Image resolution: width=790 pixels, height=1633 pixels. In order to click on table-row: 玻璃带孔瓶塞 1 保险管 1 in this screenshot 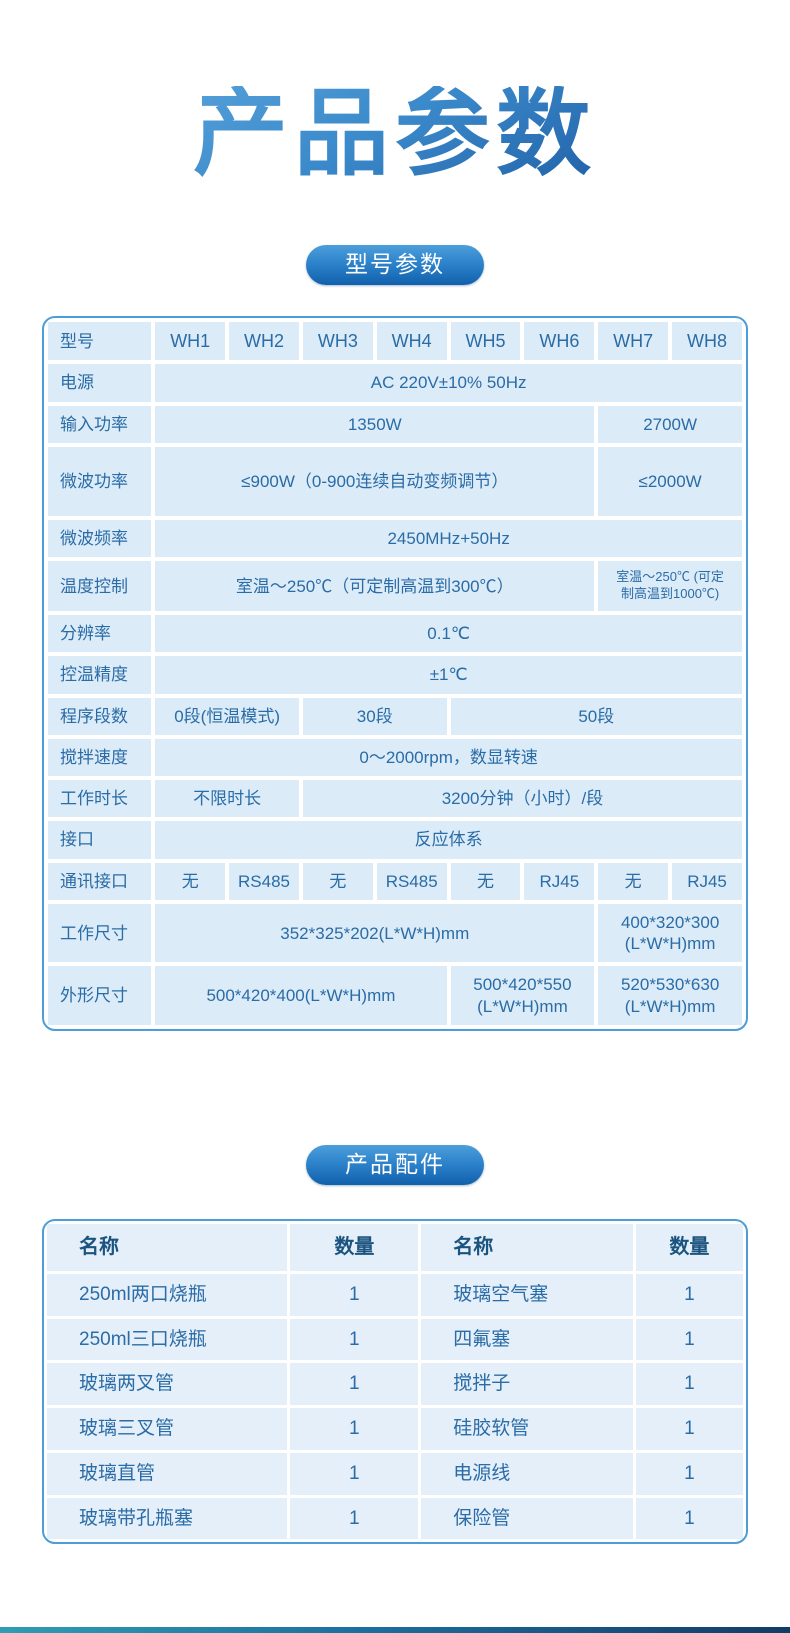, I will do `click(395, 1518)`.